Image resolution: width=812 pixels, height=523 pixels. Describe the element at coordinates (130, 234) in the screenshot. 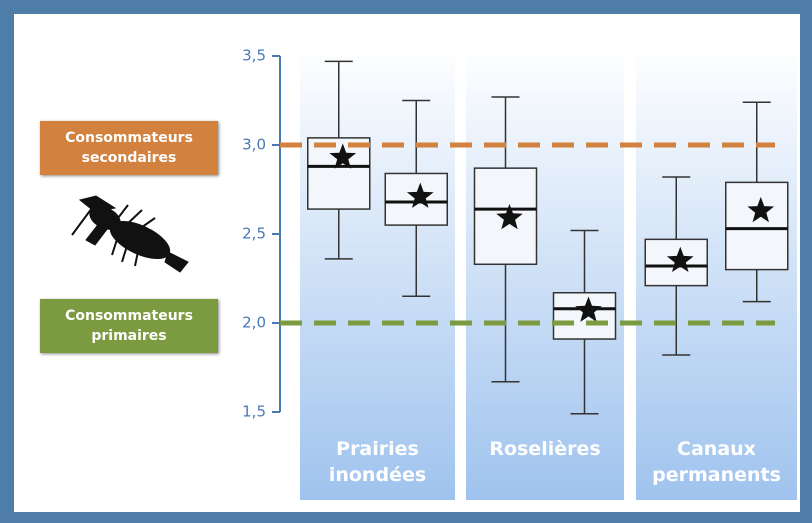

I see `crayfish-icon` at that location.